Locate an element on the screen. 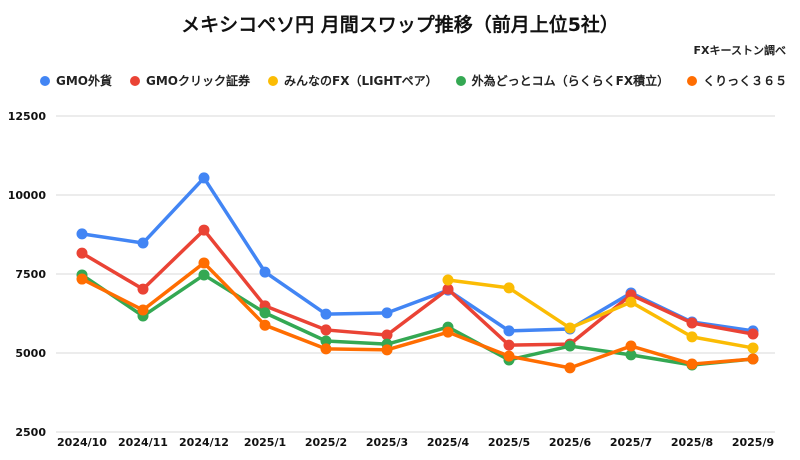 The width and height of the screenshot is (800, 460). legend-item: 外為どっとコム（らくらくFX積立） is located at coordinates (562, 80).